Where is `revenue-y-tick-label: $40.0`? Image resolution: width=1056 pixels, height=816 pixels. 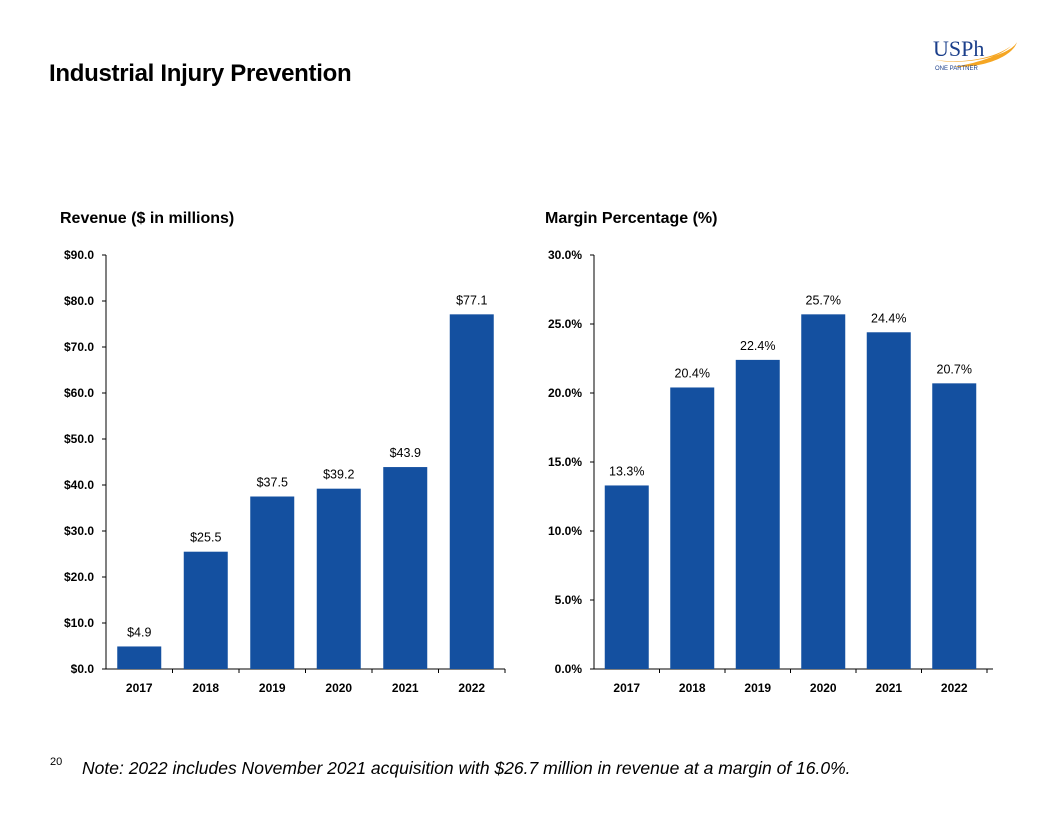 revenue-y-tick-label: $40.0 is located at coordinates (79, 485).